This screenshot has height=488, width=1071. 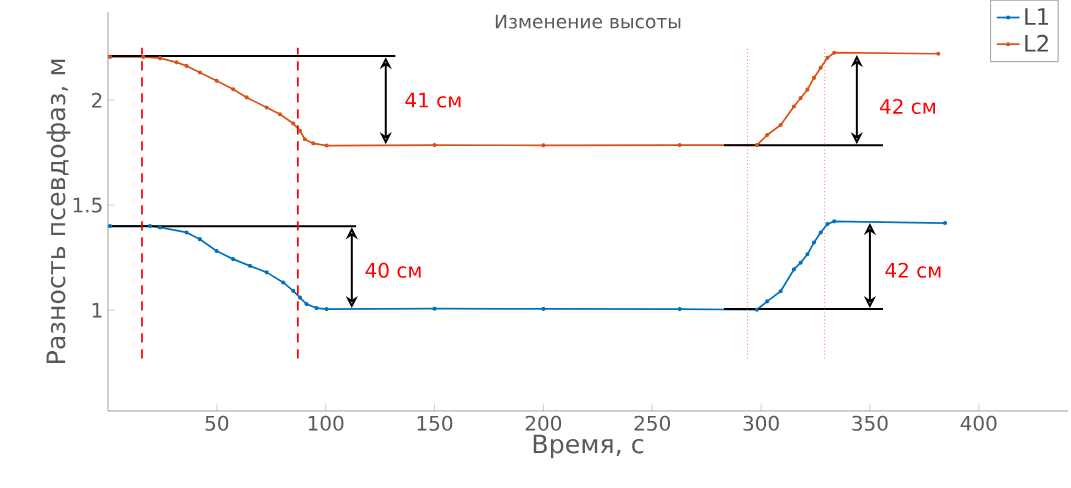 I want to click on x-tick-label: 300, so click(x=761, y=423).